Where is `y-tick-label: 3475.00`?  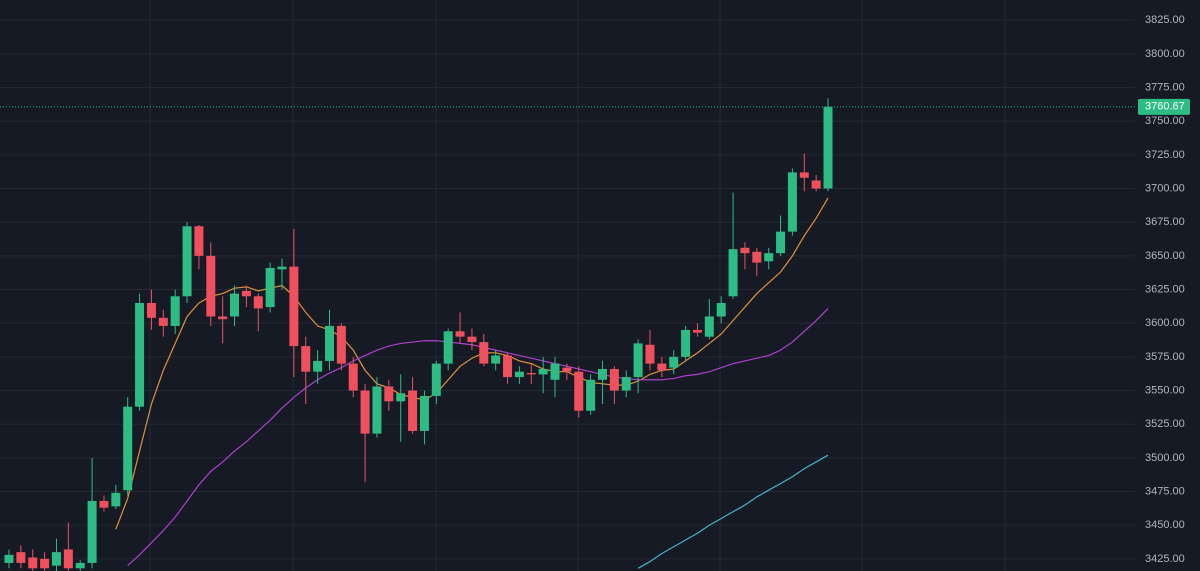 y-tick-label: 3475.00 is located at coordinates (1165, 491).